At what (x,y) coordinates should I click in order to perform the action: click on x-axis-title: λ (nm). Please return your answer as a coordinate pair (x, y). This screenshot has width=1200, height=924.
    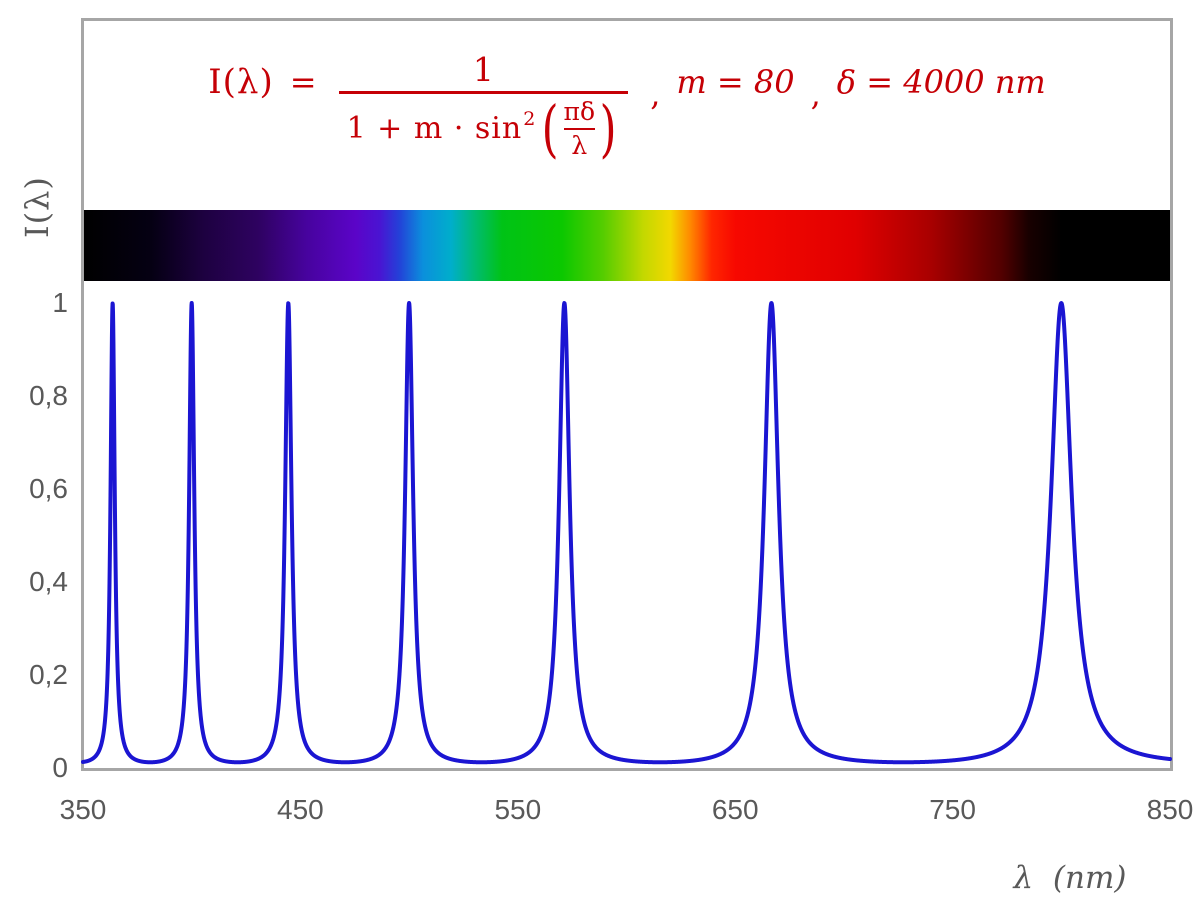
    Looking at the image, I should click on (1070, 878).